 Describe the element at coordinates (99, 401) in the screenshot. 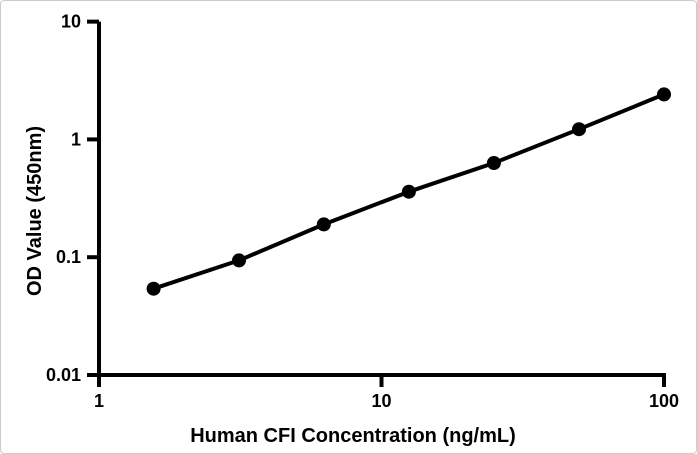

I see `x-tick-label: 1` at that location.